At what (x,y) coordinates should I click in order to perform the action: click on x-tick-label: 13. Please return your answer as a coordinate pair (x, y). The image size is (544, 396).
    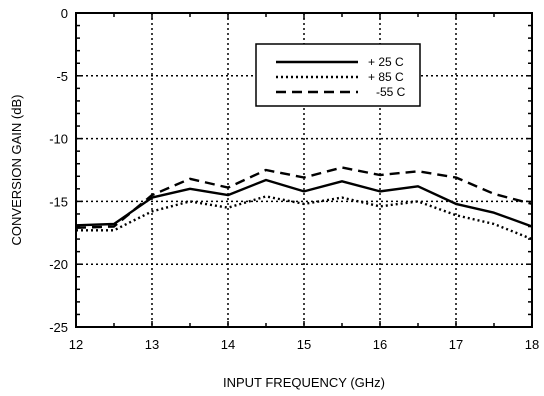
    Looking at the image, I should click on (152, 344).